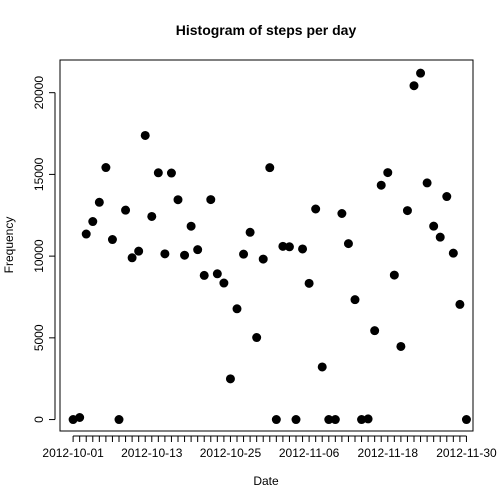  I want to click on chart-title: Histogram of steps per day, so click(266, 30).